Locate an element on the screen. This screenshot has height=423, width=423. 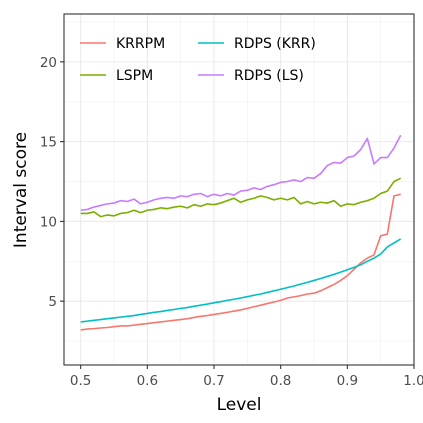
series-line-rdps-ls is located at coordinates (241, 173).